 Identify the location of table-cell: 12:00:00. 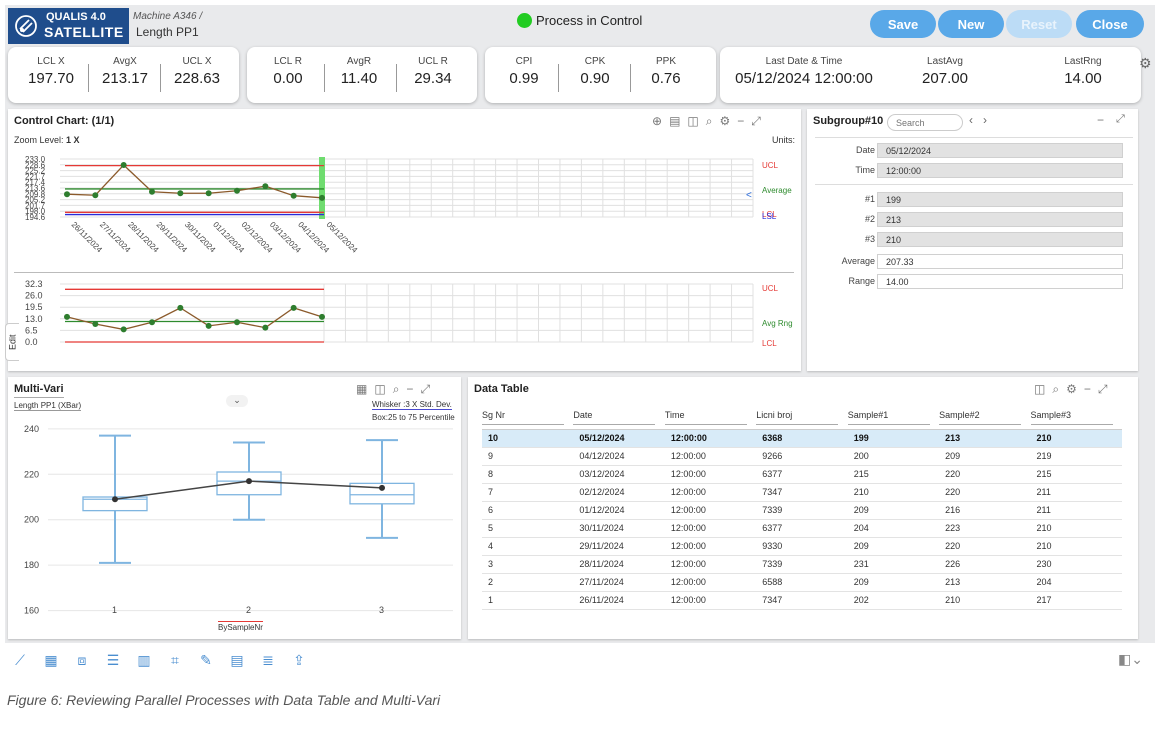
(710, 564).